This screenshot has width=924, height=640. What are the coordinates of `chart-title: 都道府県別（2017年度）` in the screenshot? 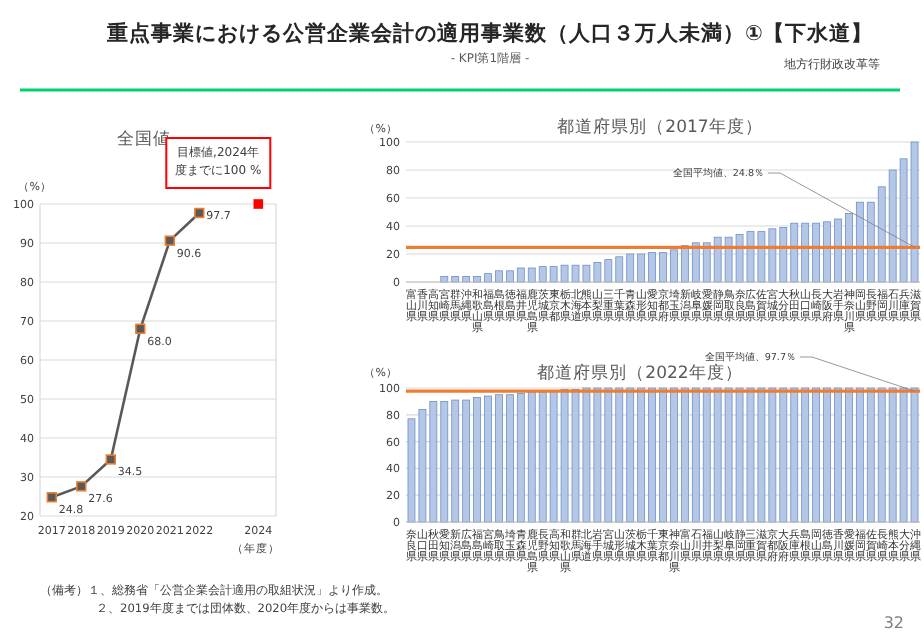 It's located at (660, 127).